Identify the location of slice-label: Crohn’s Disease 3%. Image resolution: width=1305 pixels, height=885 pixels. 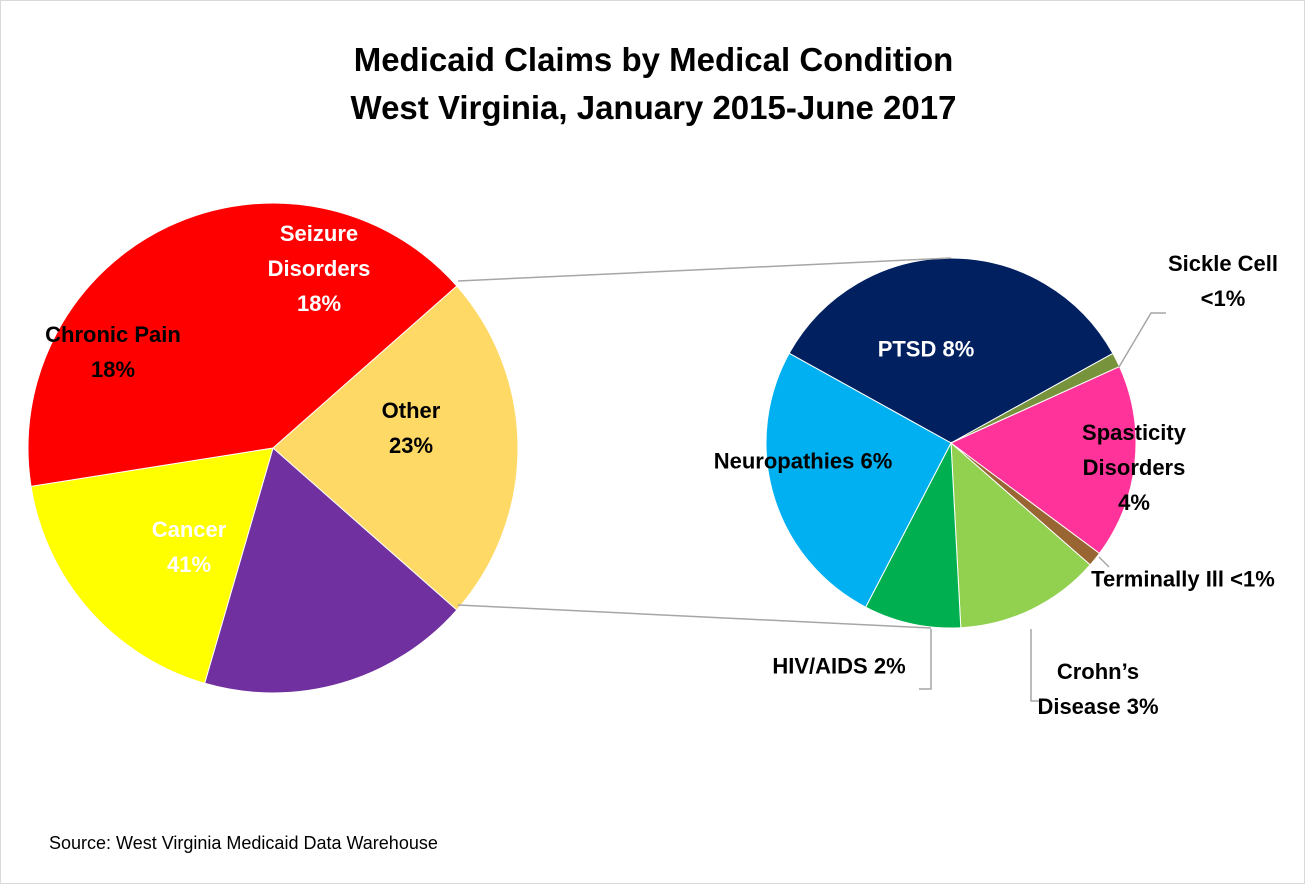
(1098, 689).